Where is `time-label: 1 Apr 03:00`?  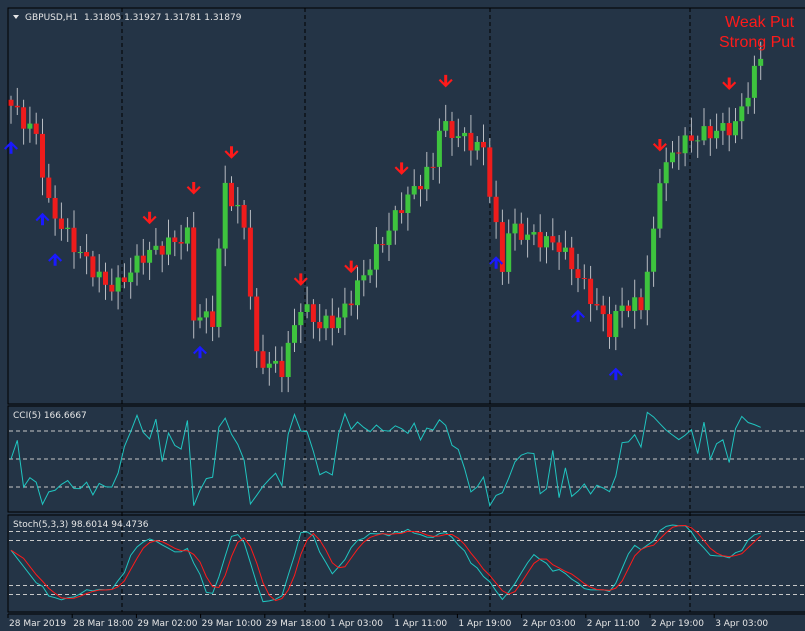
time-label: 1 Apr 03:00 is located at coordinates (356, 624).